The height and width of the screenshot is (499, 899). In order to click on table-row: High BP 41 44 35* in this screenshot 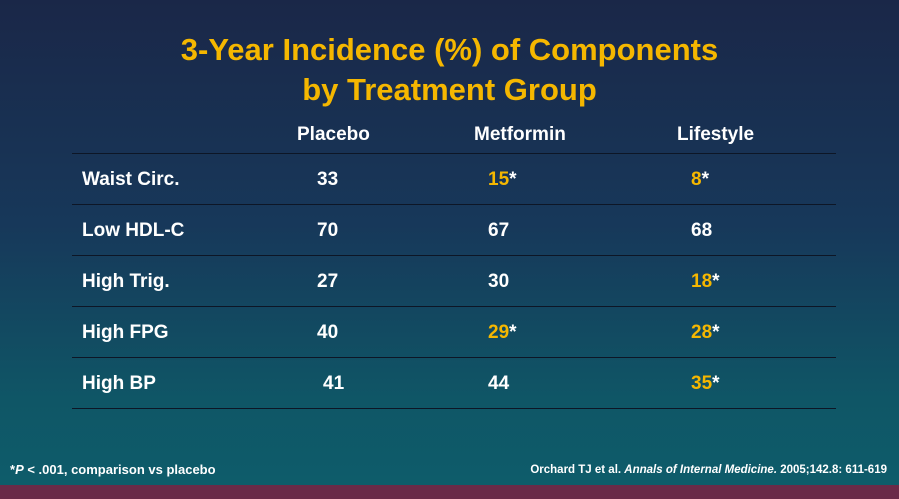, I will do `click(454, 383)`.